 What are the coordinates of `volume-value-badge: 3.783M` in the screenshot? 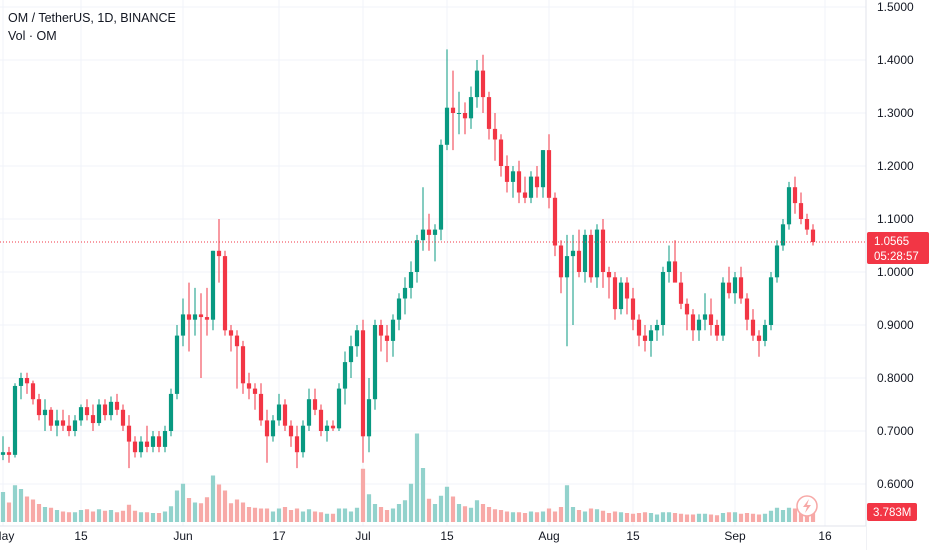 It's located at (892, 512).